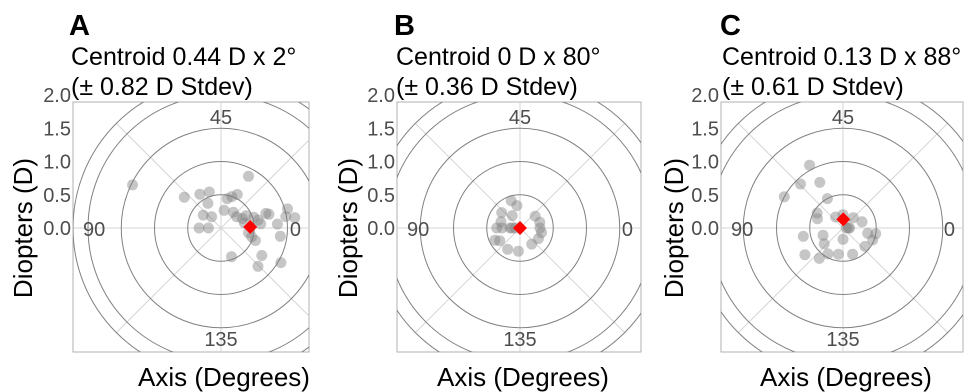  What do you see at coordinates (730, 26) in the screenshot?
I see `panel-letter: C` at bounding box center [730, 26].